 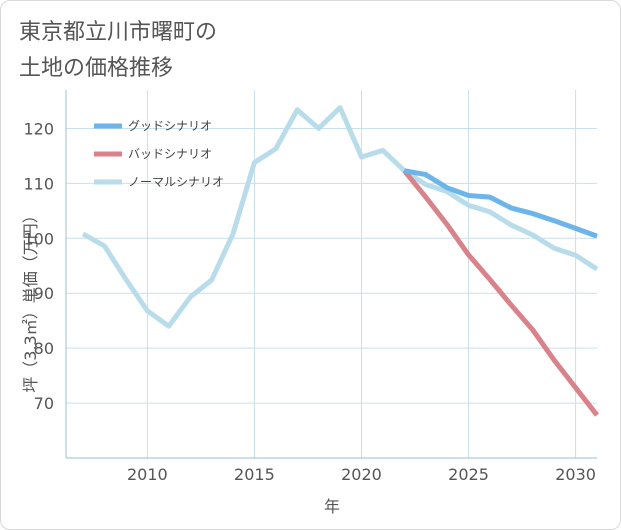 What do you see at coordinates (147, 474) in the screenshot?
I see `x-tick-label: 2010` at bounding box center [147, 474].